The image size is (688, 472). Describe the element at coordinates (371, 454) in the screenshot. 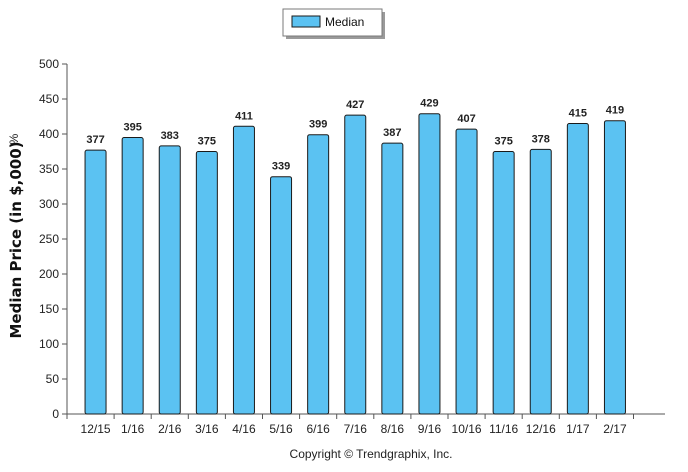

I see `copyright-text: Copyright © Trendgraphix, Inc.` at that location.